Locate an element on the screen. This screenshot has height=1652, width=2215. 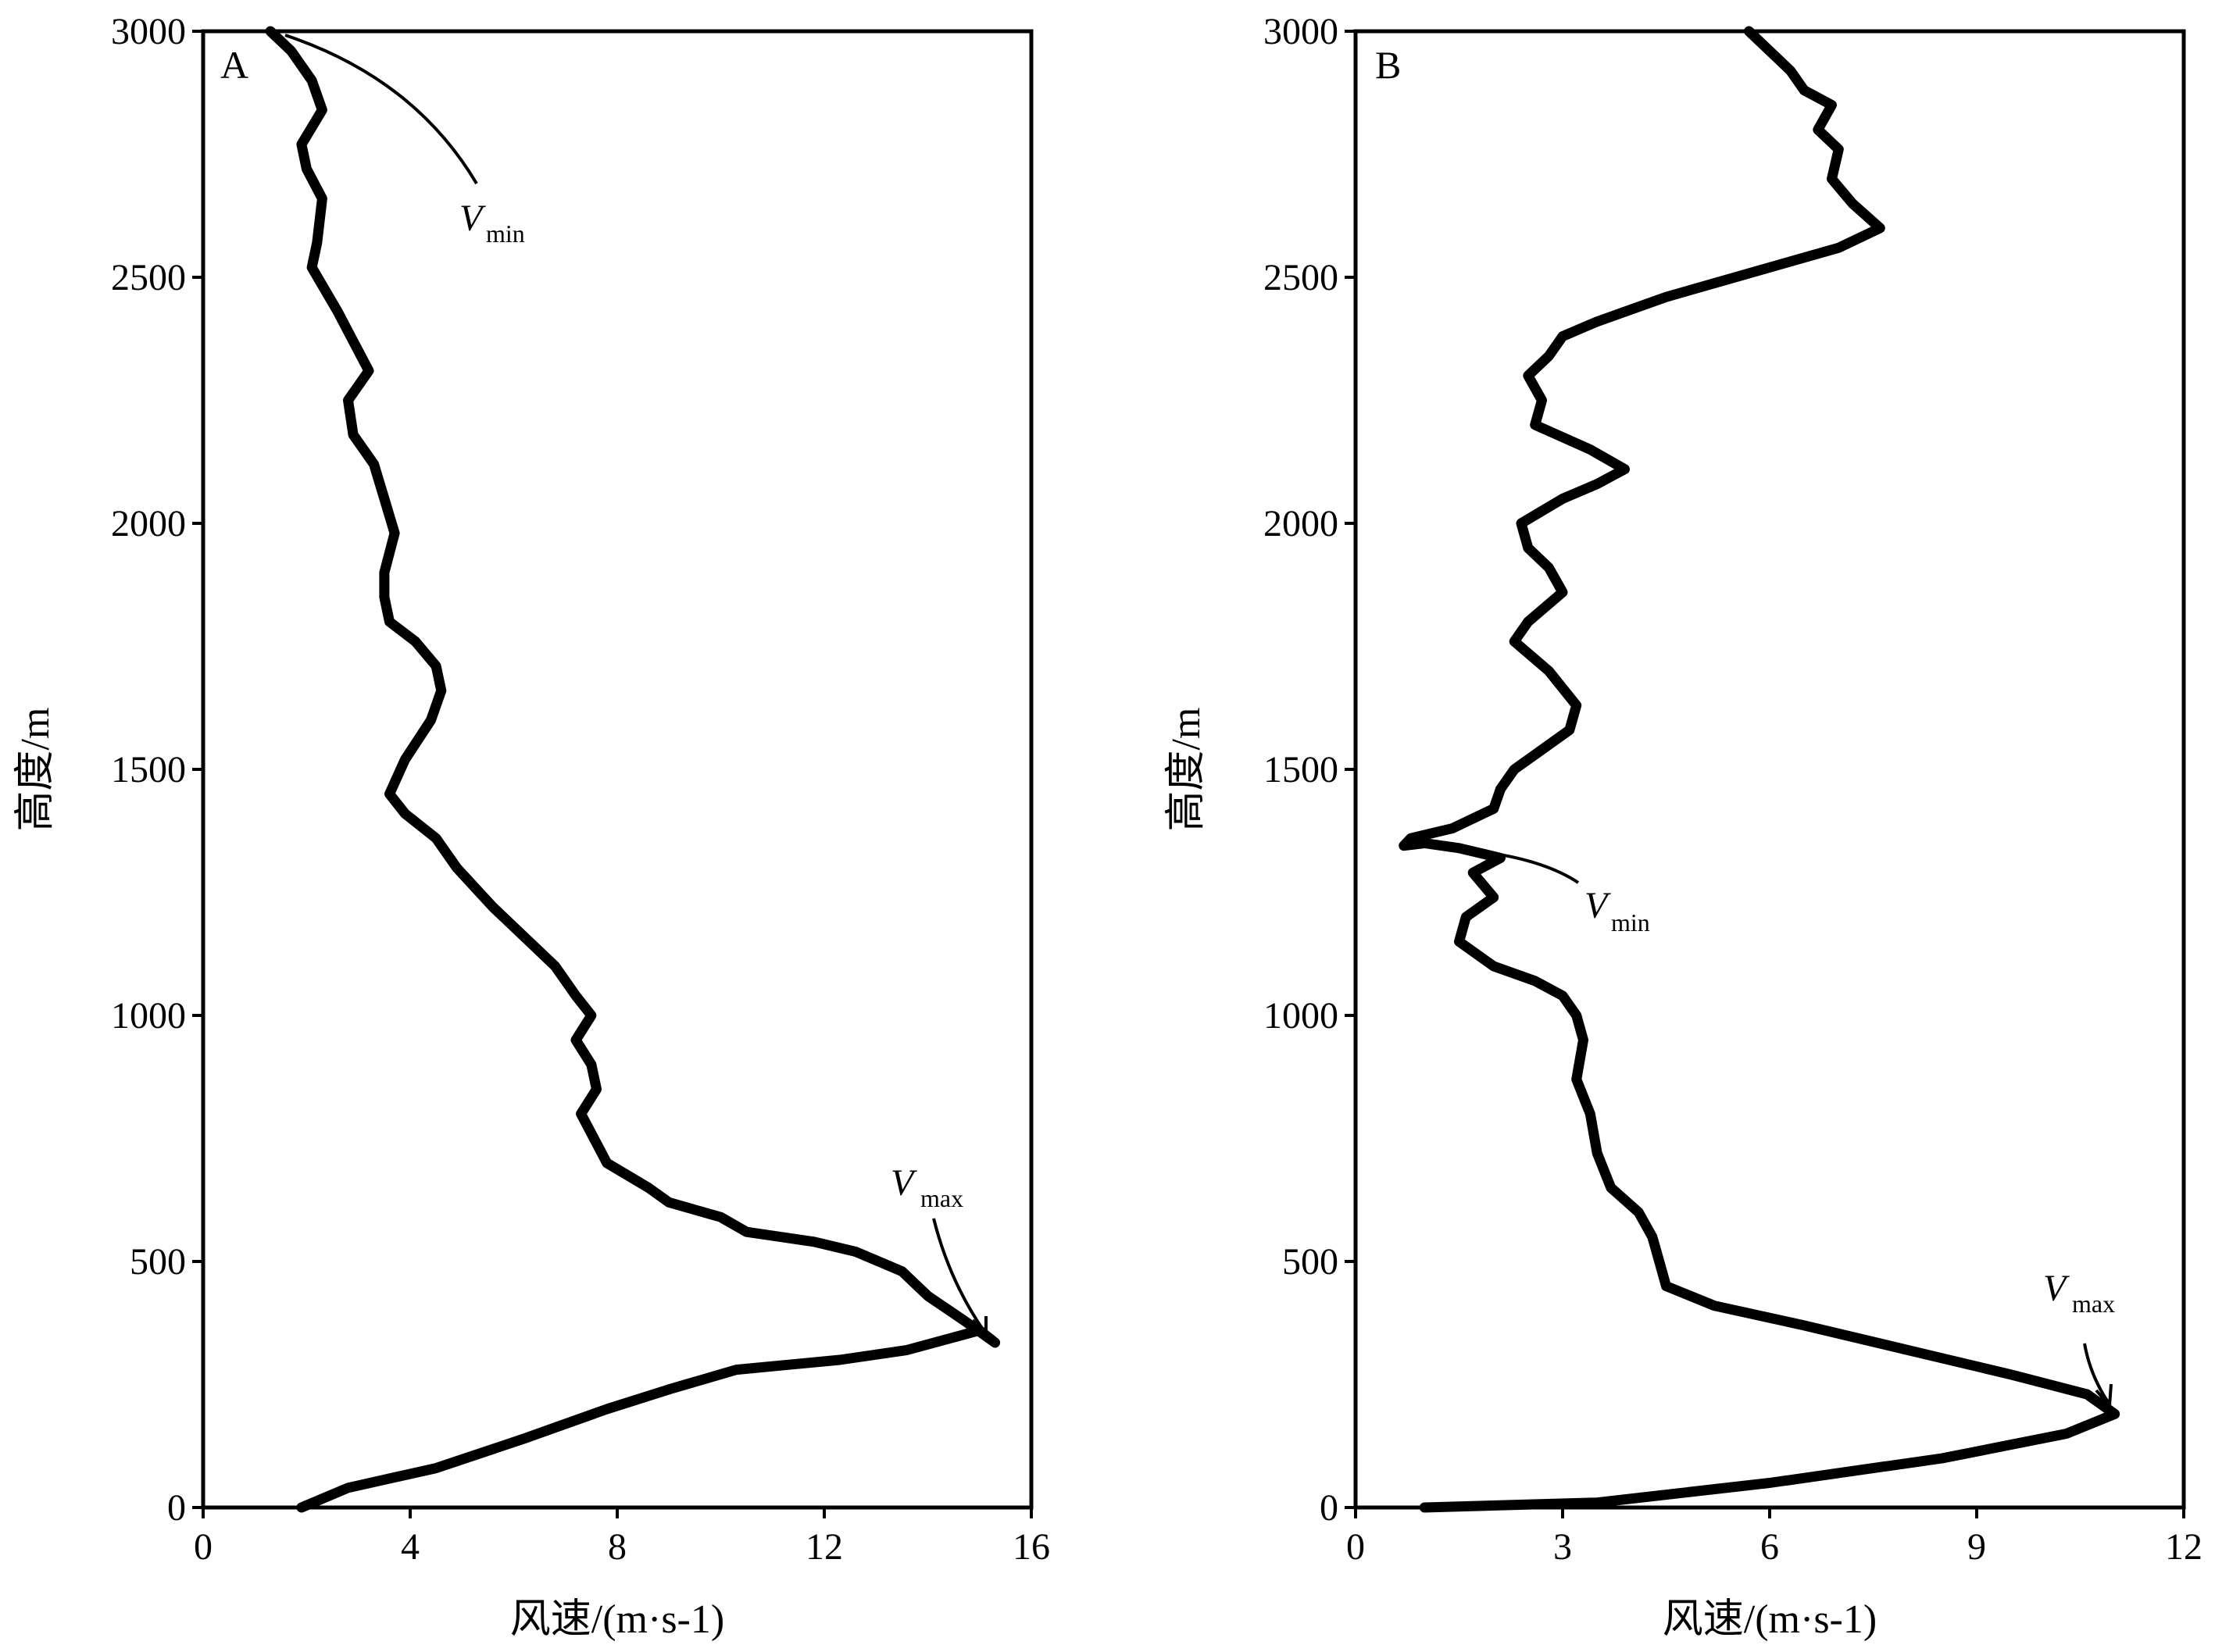
panel-a-y-tick-label: 2500 is located at coordinates (149, 277).